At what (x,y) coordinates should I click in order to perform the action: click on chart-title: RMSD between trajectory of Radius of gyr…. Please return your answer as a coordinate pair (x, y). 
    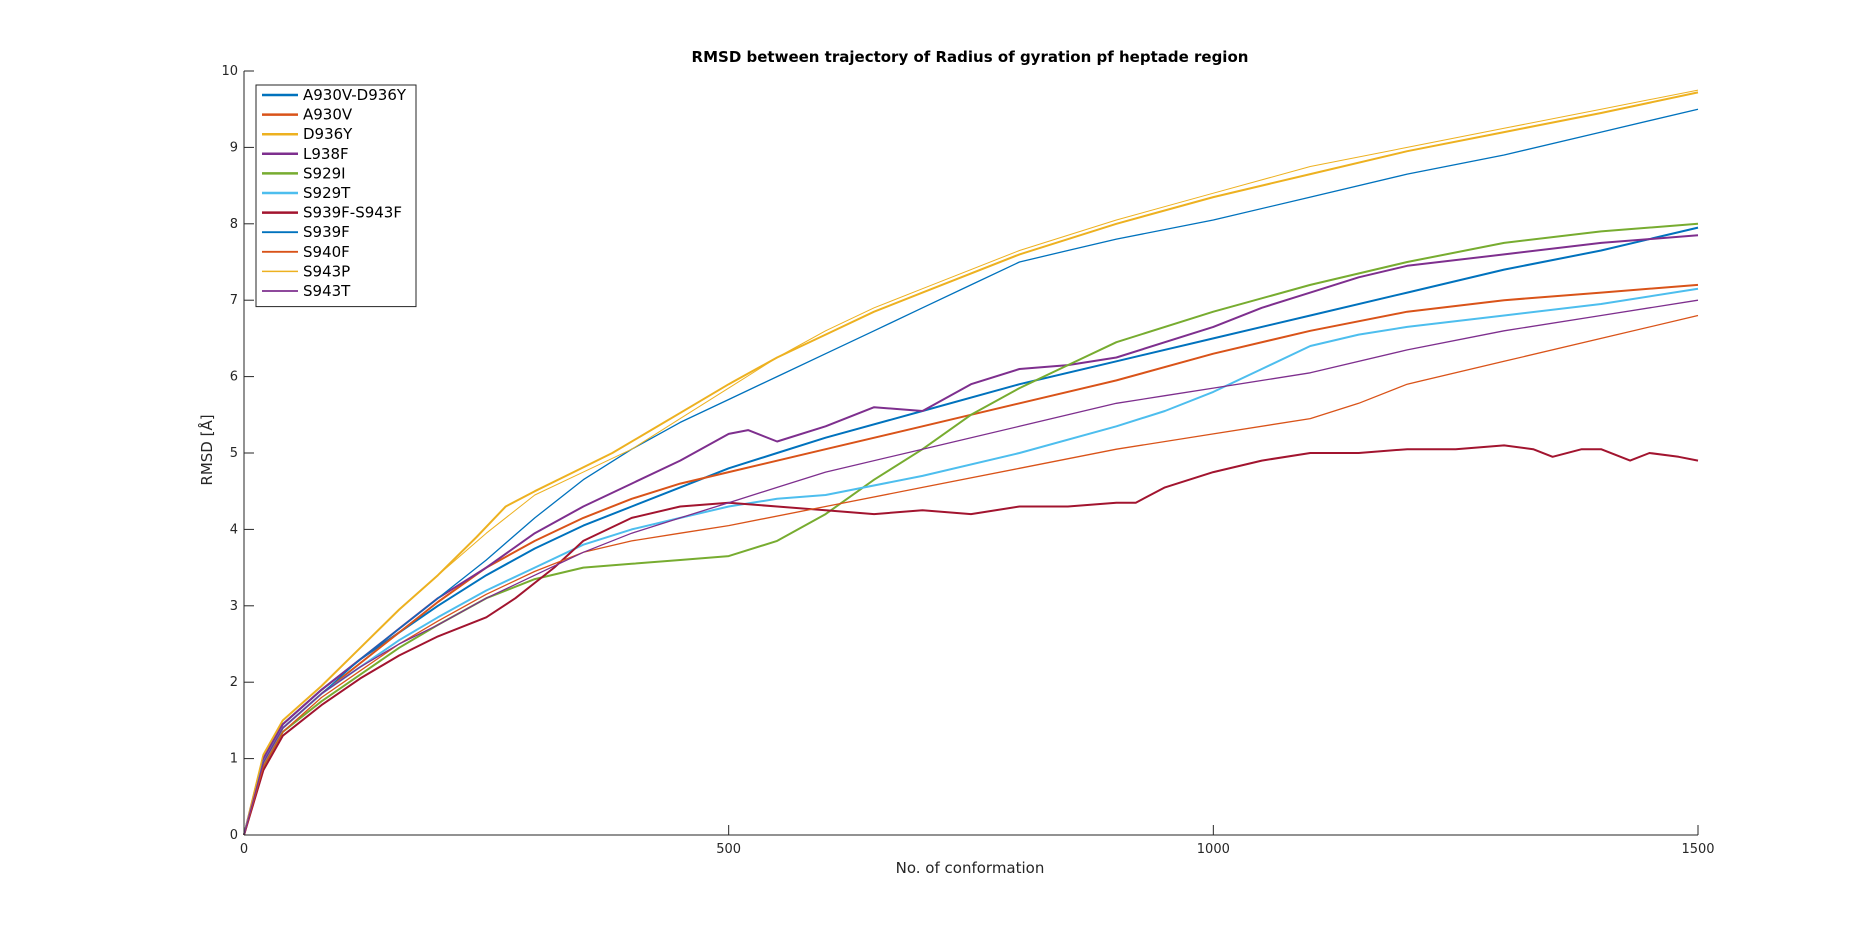
    Looking at the image, I should click on (970, 57).